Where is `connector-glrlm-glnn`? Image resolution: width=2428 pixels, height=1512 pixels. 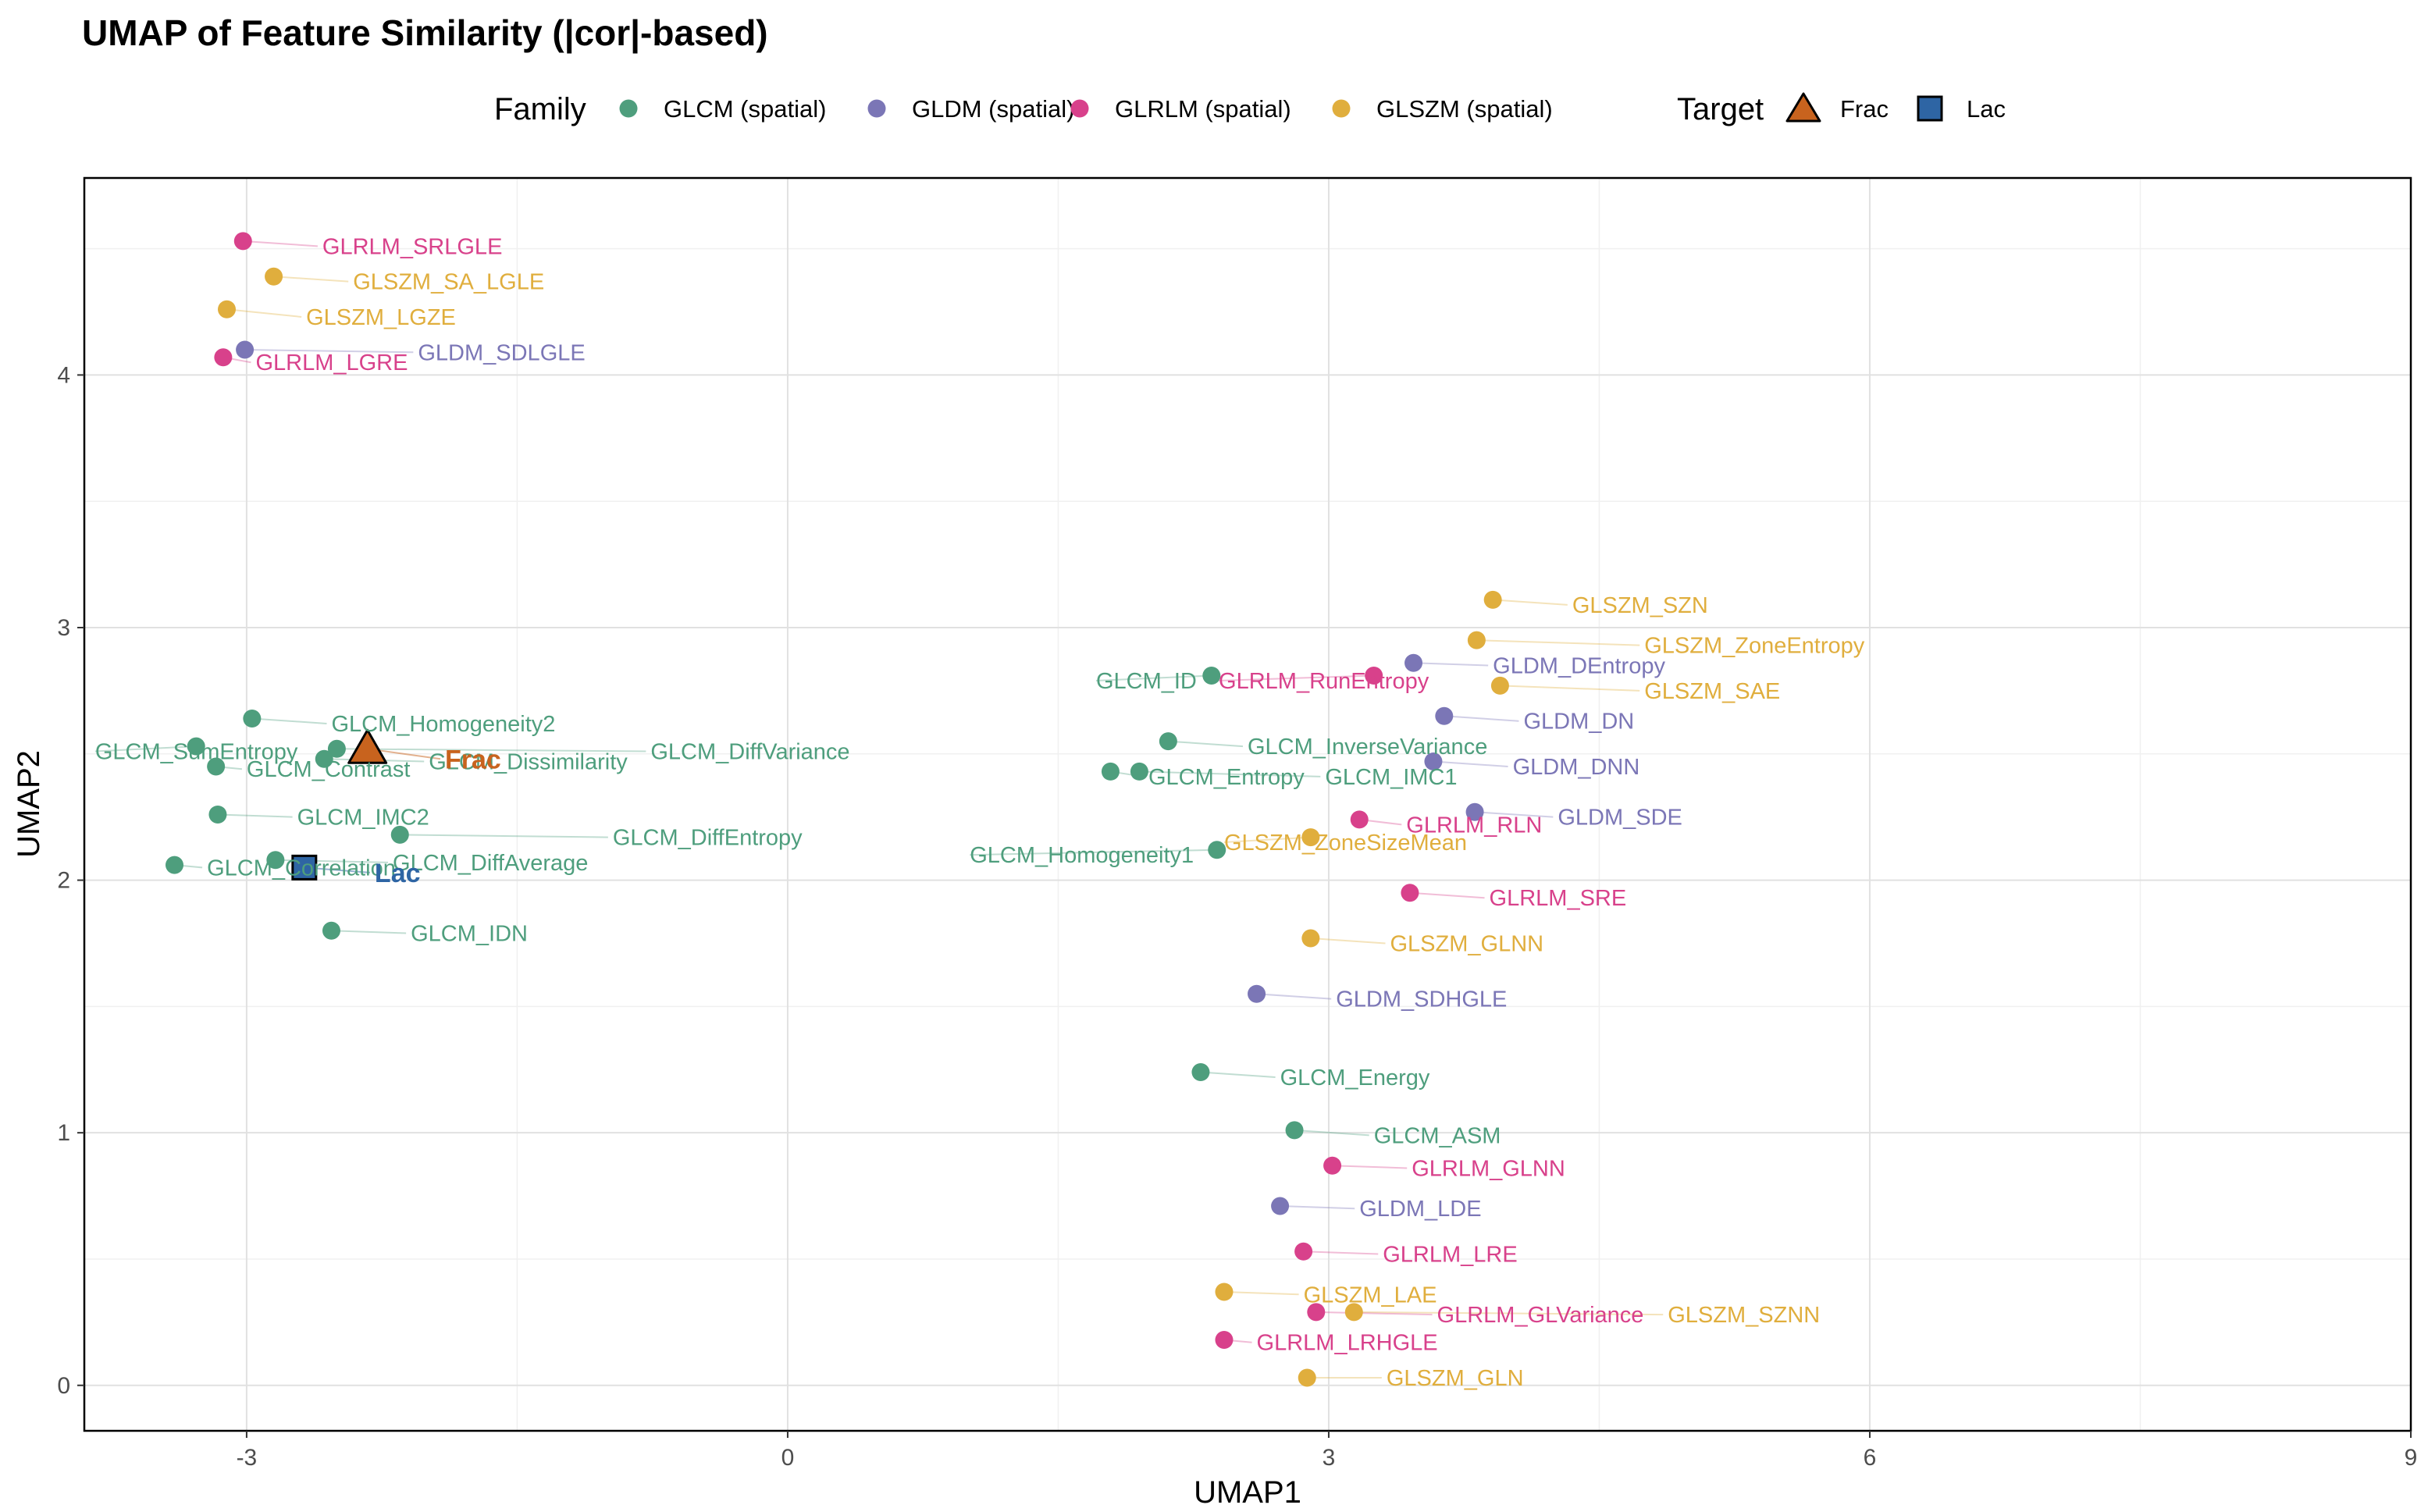
connector-glrlm-glnn is located at coordinates (1370, 1167).